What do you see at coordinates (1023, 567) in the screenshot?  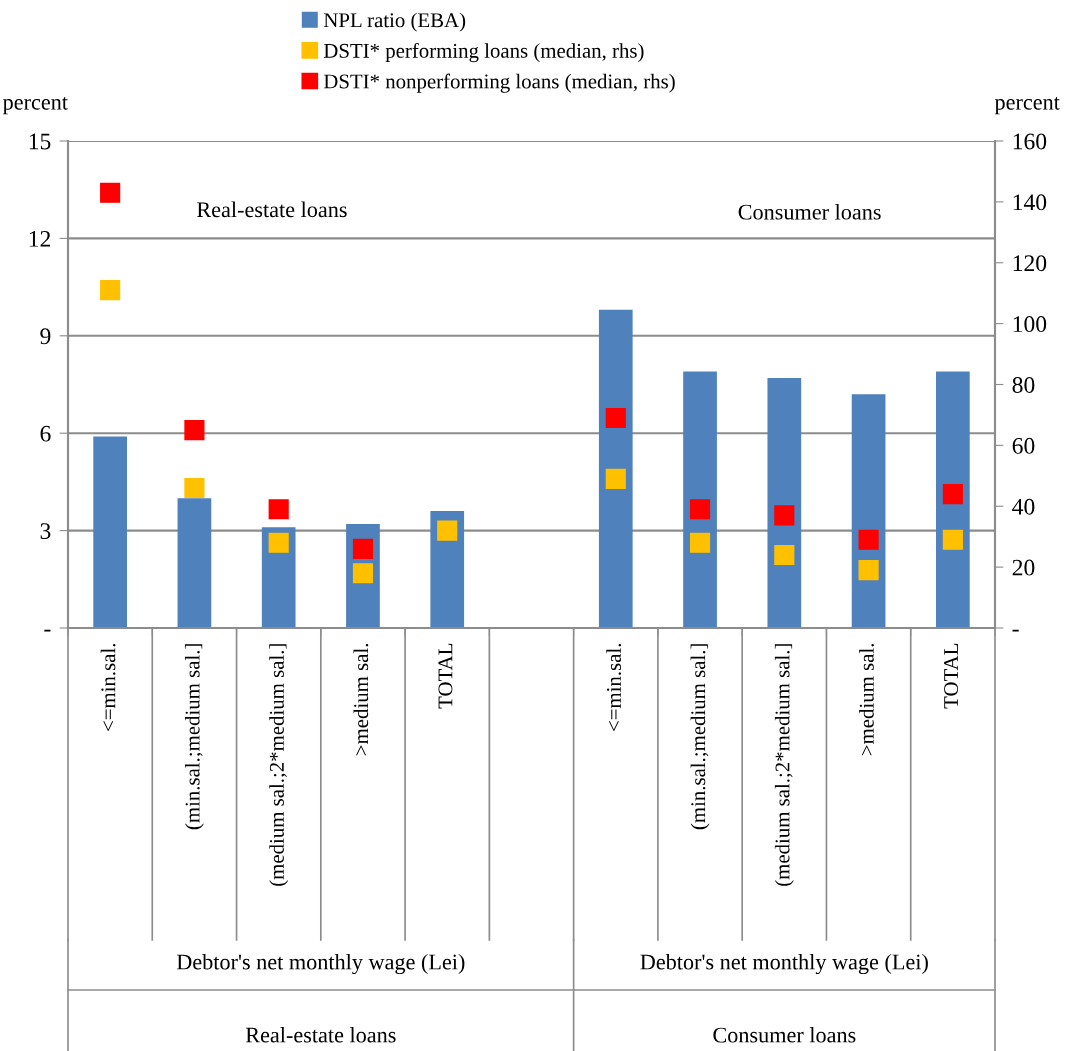 I see `y2-tick-label: 20` at bounding box center [1023, 567].